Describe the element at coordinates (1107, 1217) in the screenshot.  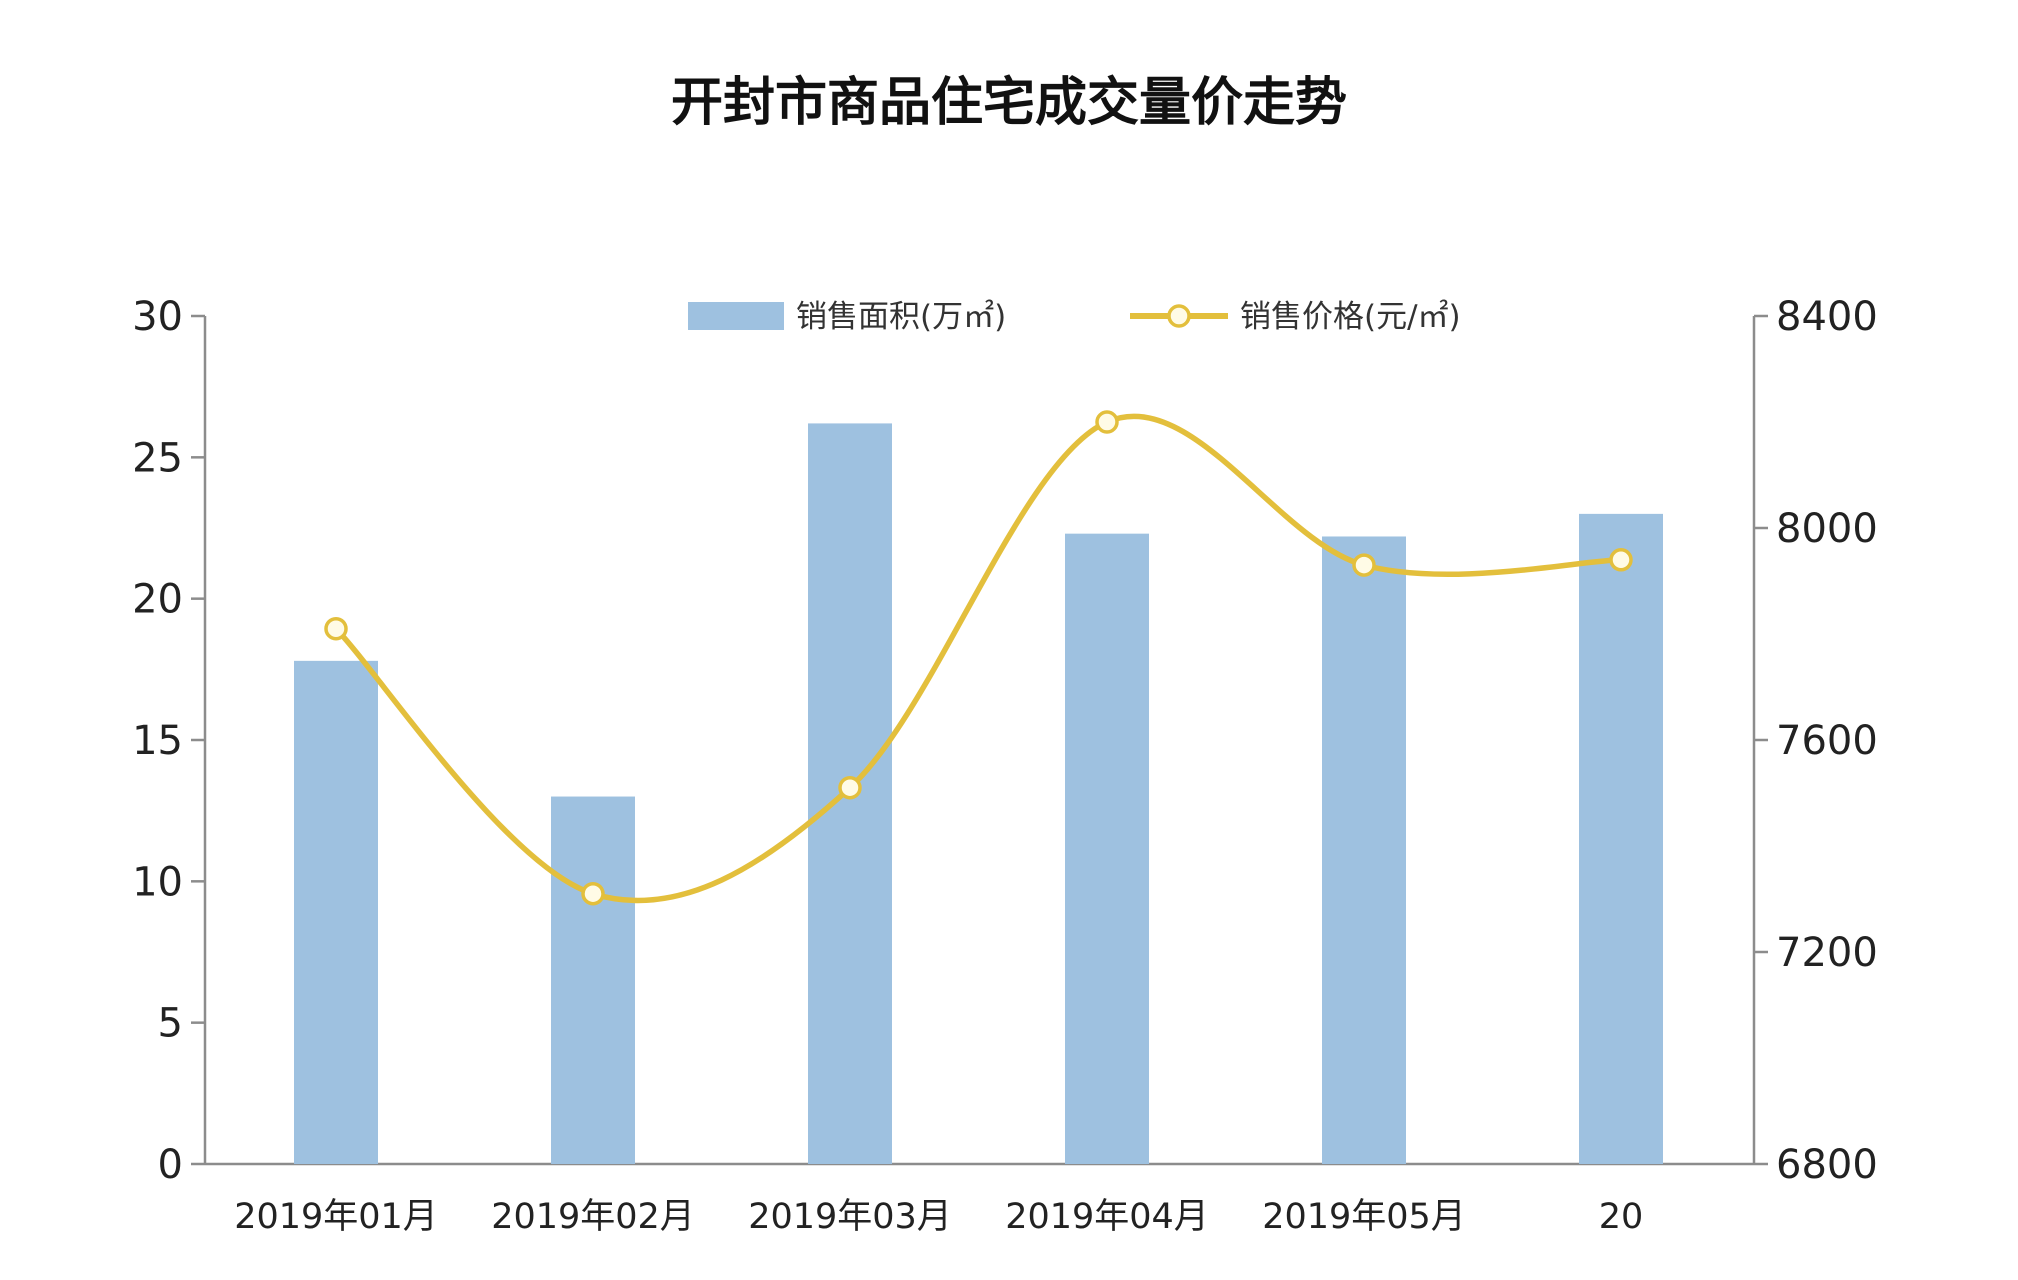
I see `category-label: 2019年04月` at that location.